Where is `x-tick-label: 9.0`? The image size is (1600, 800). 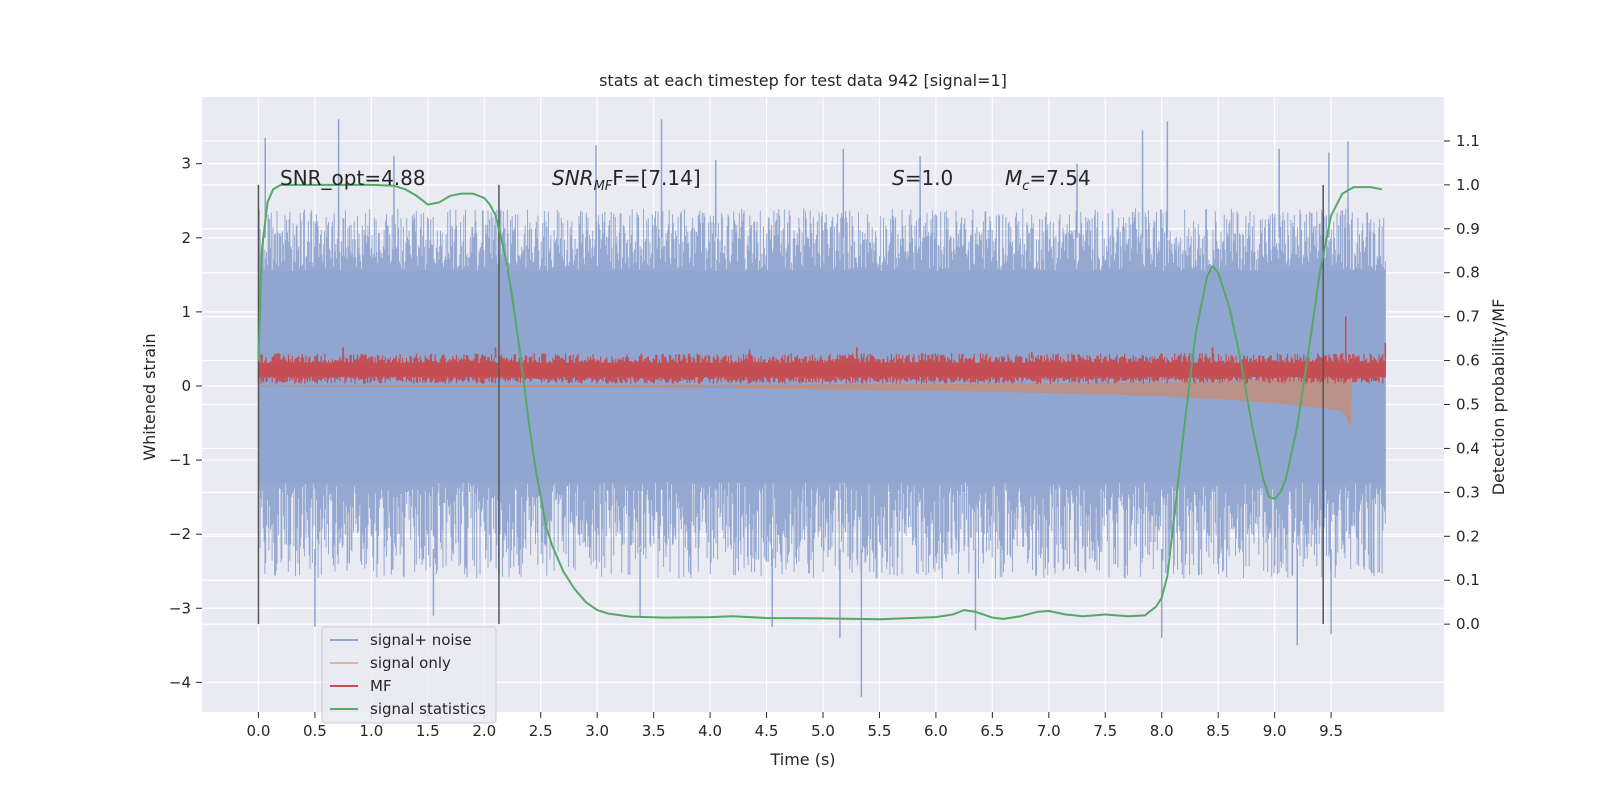 x-tick-label: 9.0 is located at coordinates (1275, 731).